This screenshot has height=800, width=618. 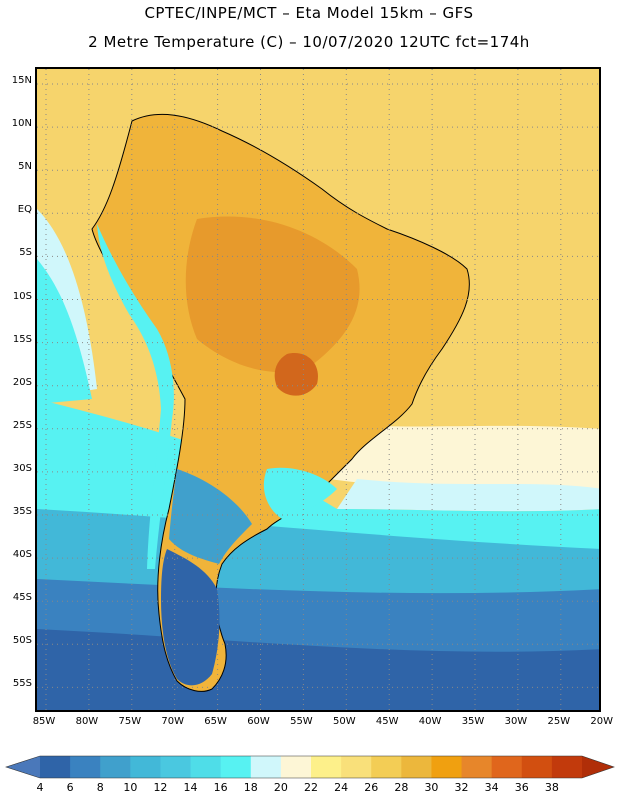 I want to click on colorbar-tick-label: 22, so click(x=311, y=787).